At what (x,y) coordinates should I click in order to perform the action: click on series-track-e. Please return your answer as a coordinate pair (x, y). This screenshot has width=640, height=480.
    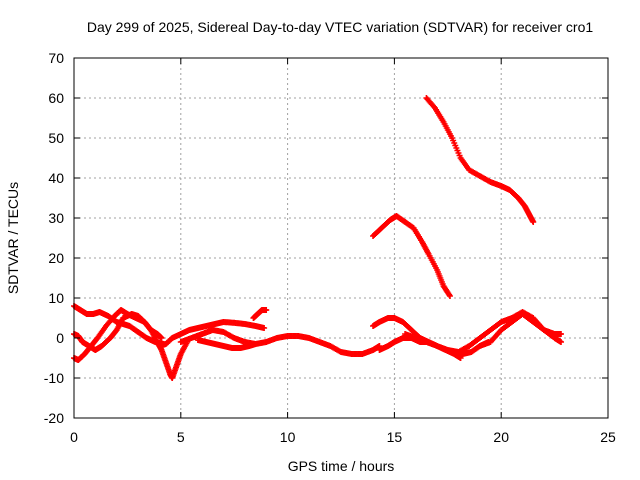
    Looking at the image, I should click on (280, 342).